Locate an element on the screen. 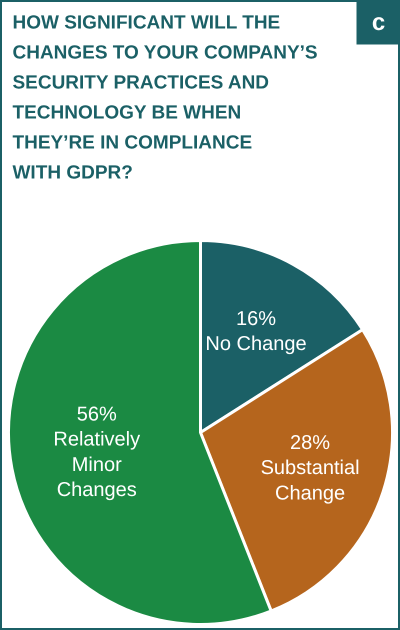  data-label: 56% is located at coordinates (96, 414).